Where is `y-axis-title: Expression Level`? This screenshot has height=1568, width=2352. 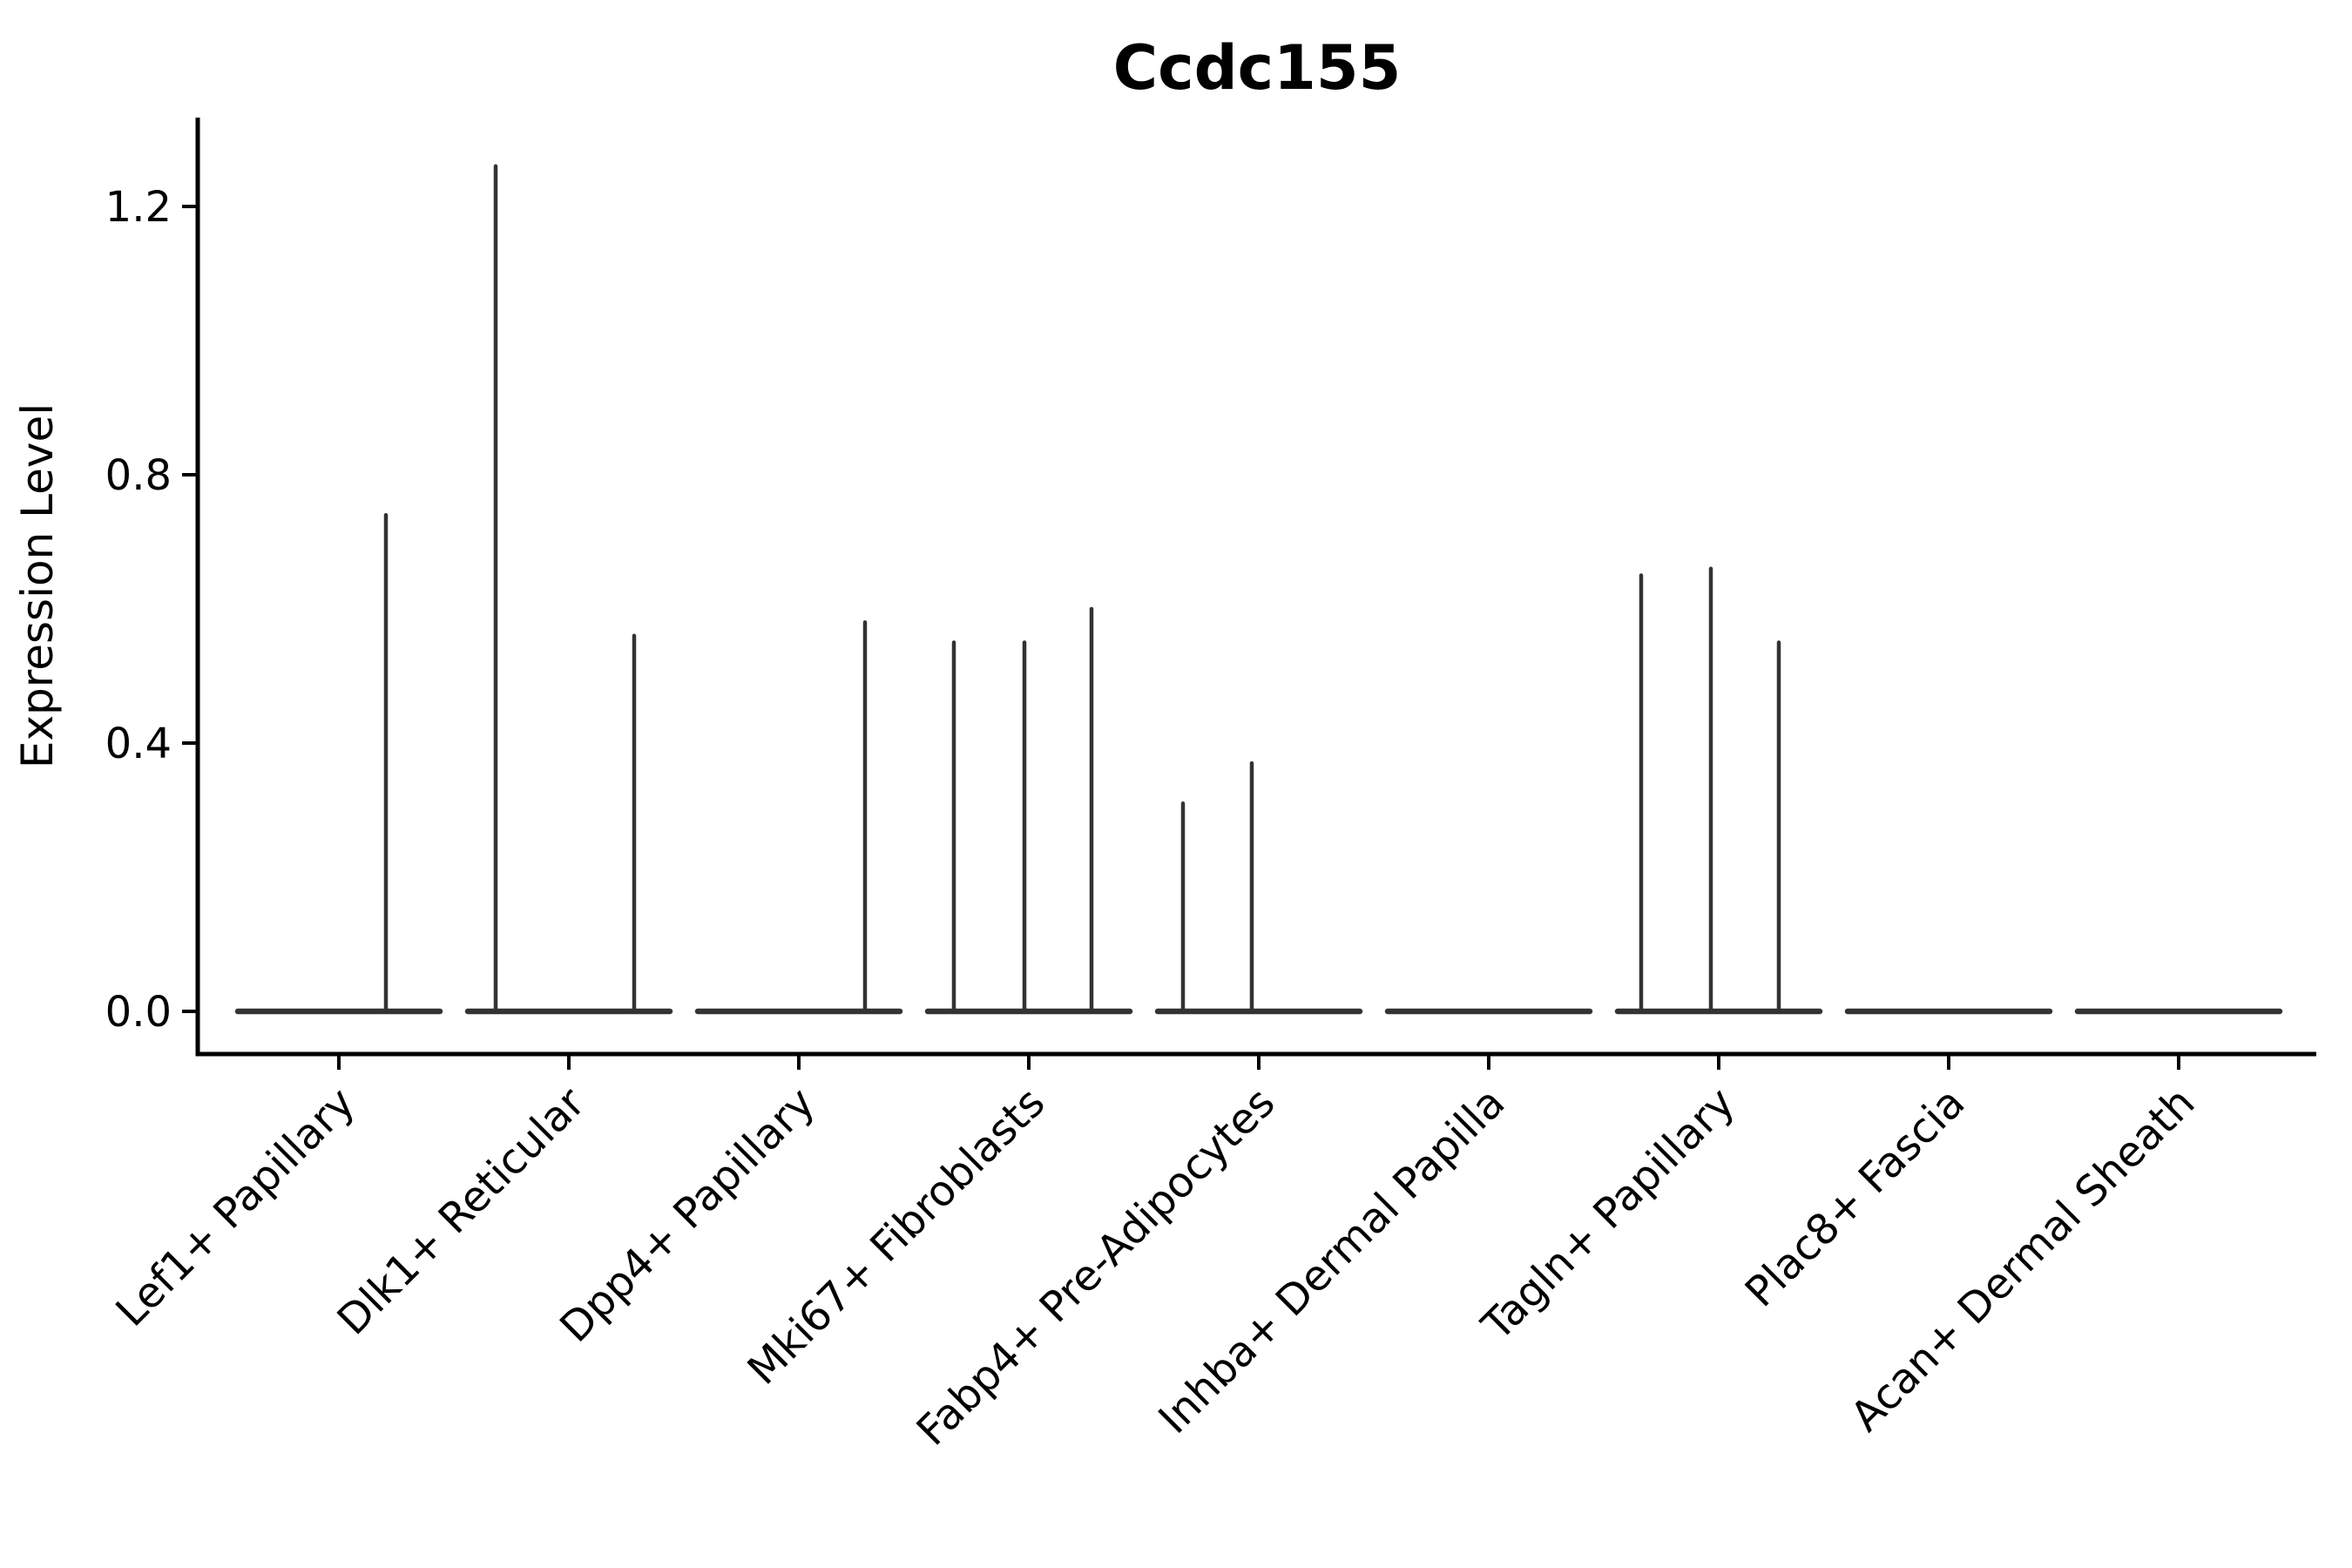
y-axis-title: Expression Level is located at coordinates (37, 585).